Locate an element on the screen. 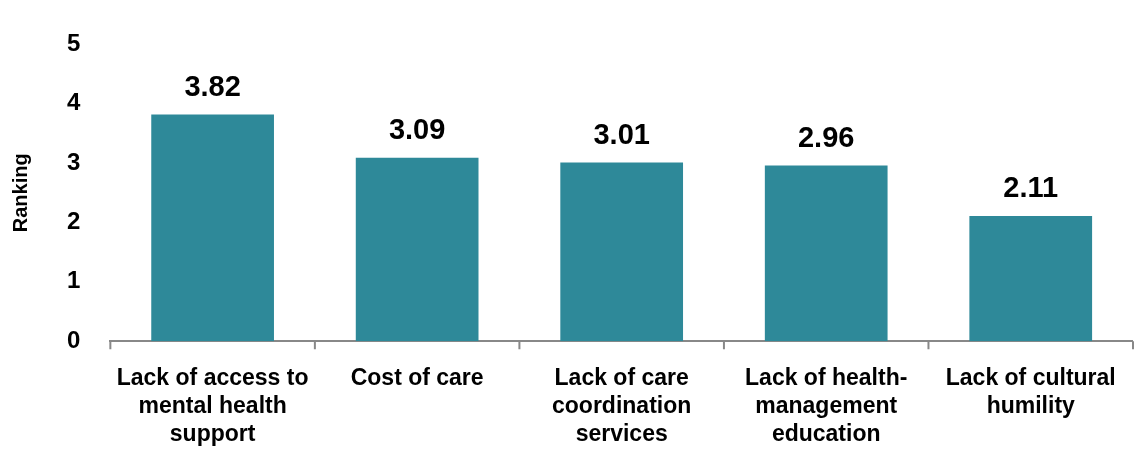  y-tick-label: 2 is located at coordinates (73, 221).